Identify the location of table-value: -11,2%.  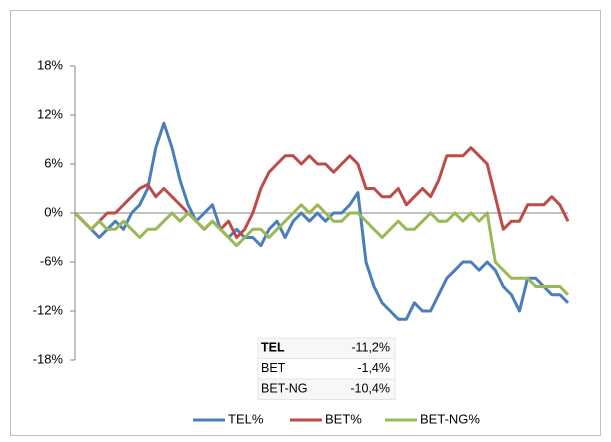
(370, 348).